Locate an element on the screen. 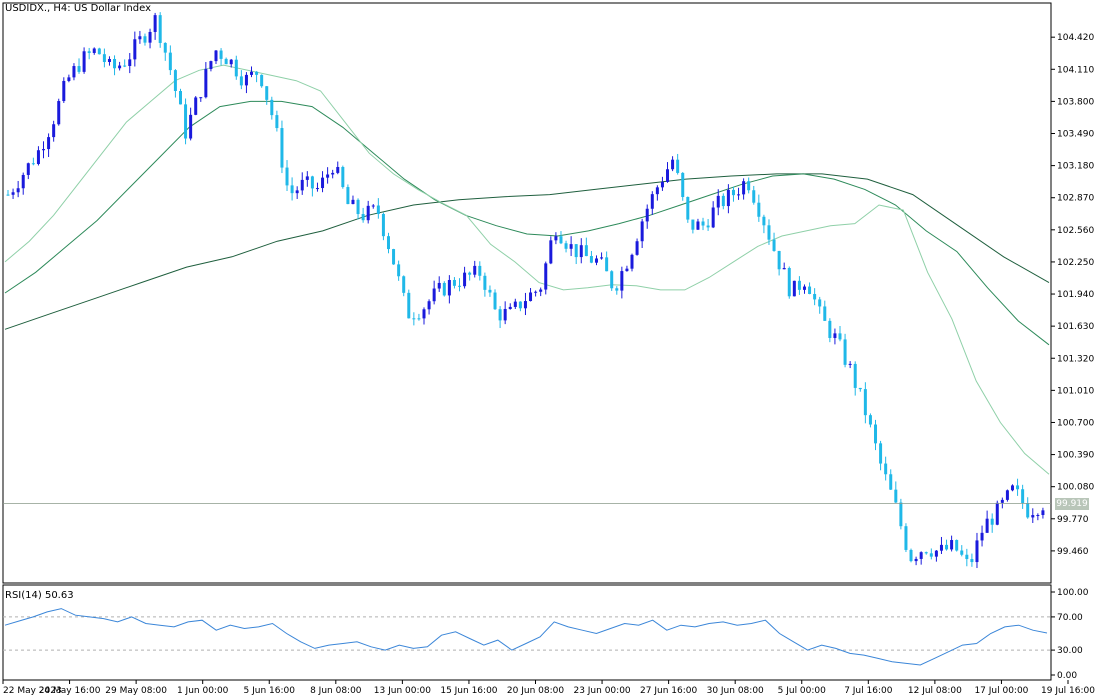 This screenshot has height=700, width=1100. y-tick-label: 101.320 is located at coordinates (1075, 359).